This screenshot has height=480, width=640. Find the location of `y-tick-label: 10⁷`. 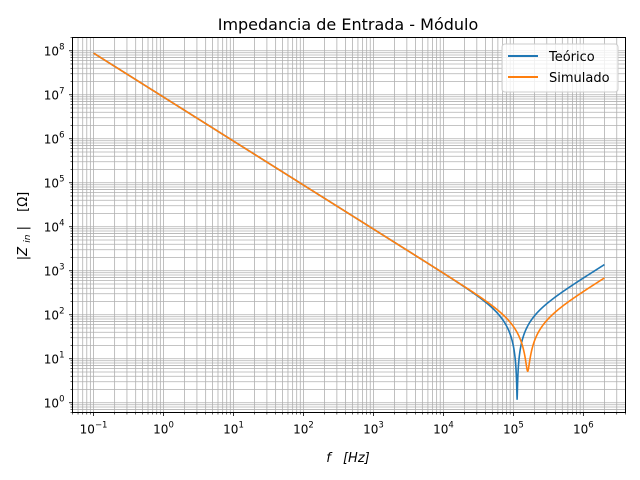

y-tick-label: 10⁷ is located at coordinates (54, 95).